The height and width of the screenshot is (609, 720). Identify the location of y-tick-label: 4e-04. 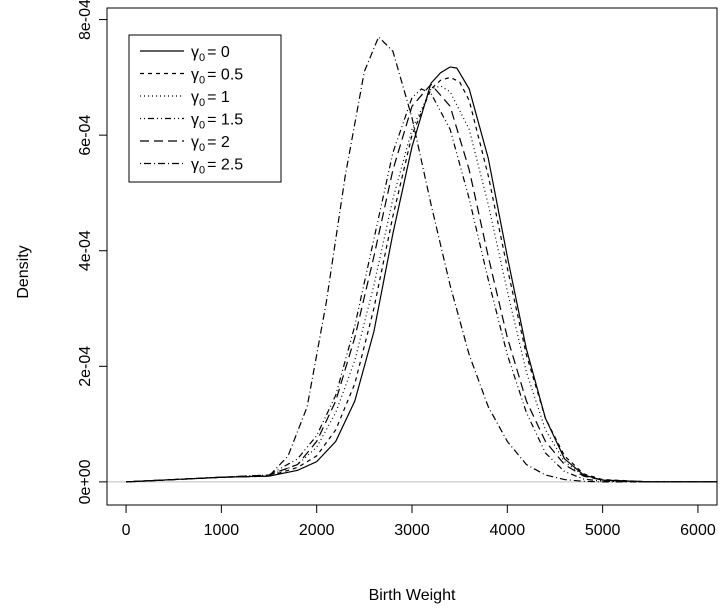
(85, 250).